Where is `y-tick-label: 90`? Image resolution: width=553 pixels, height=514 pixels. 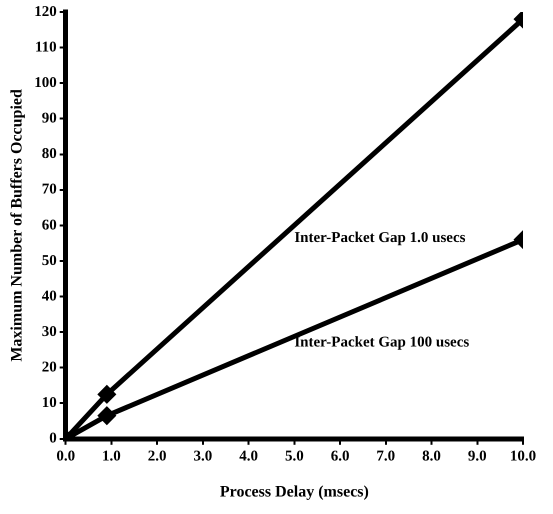
y-tick-label: 90 is located at coordinates (49, 118).